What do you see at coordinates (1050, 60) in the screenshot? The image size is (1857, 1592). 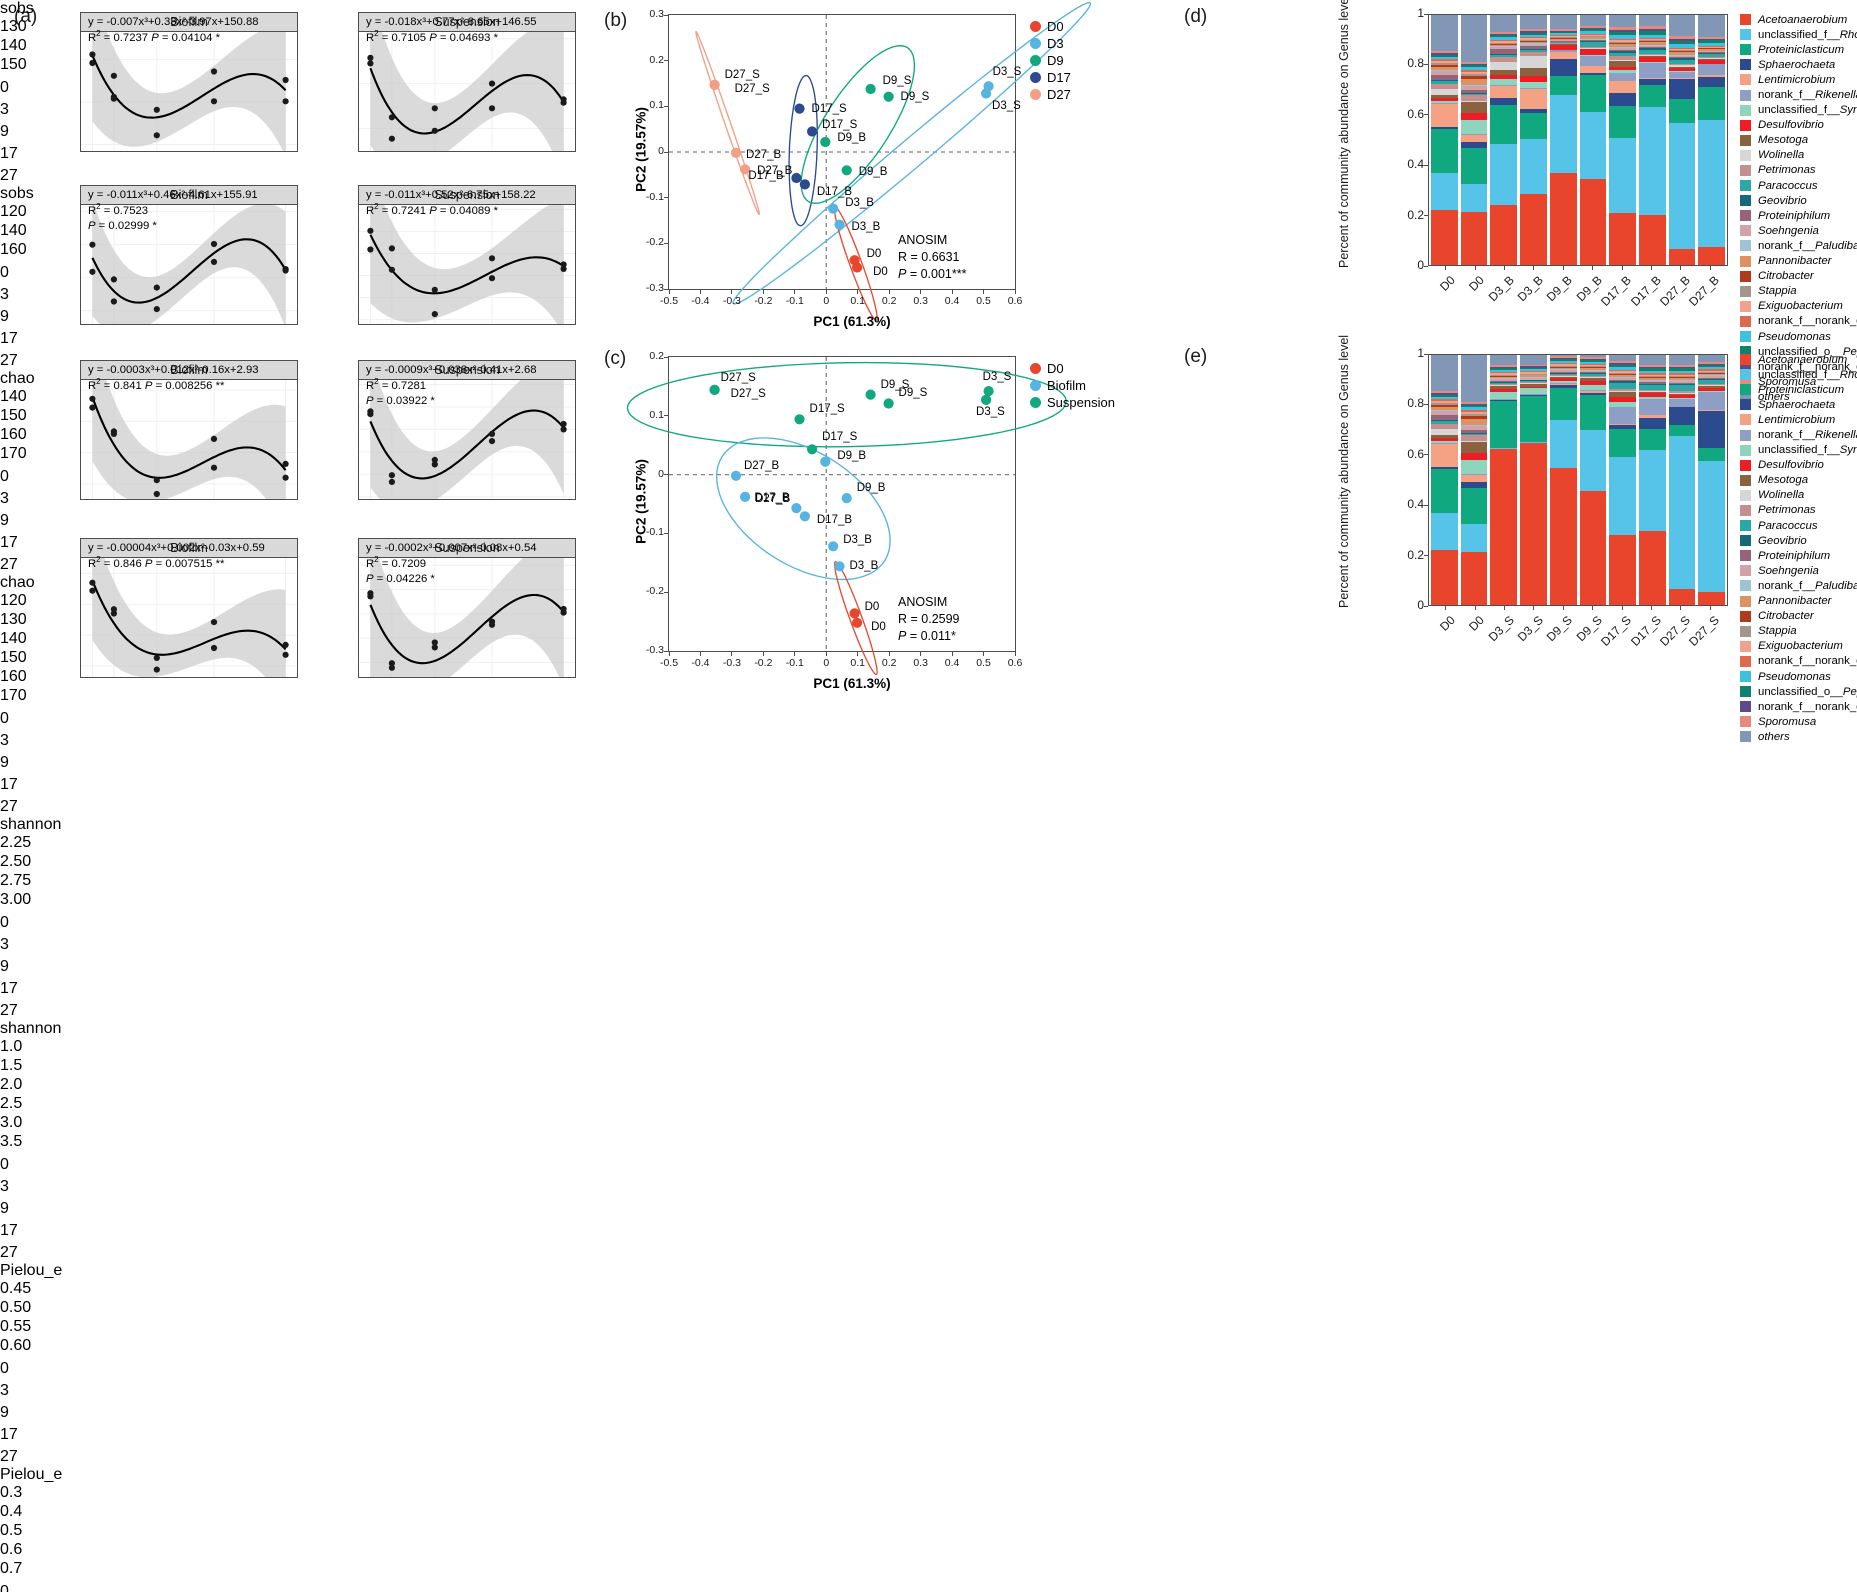 I see `legend-item-d9: D9` at bounding box center [1050, 60].